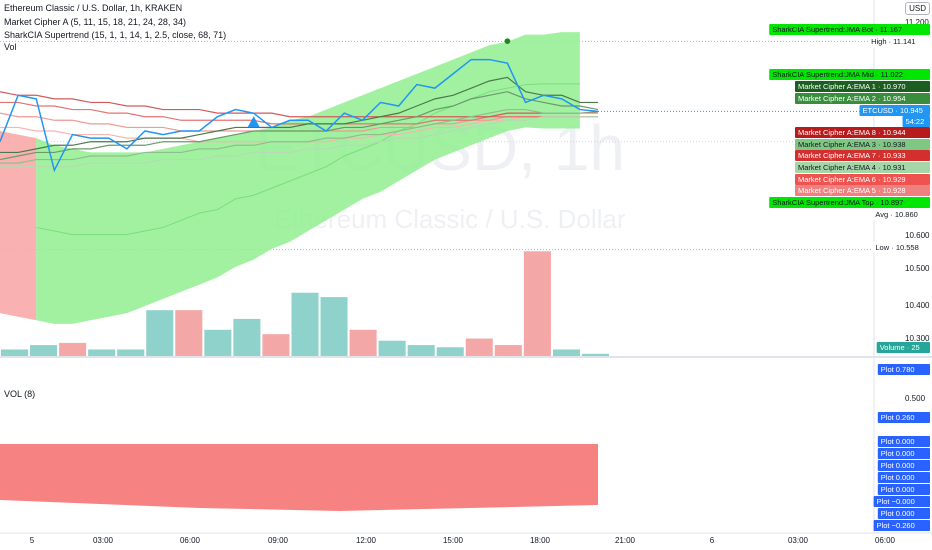 Image resolution: width=932 pixels, height=550 pixels. I want to click on price-axis-tick: 10.300, so click(917, 338).